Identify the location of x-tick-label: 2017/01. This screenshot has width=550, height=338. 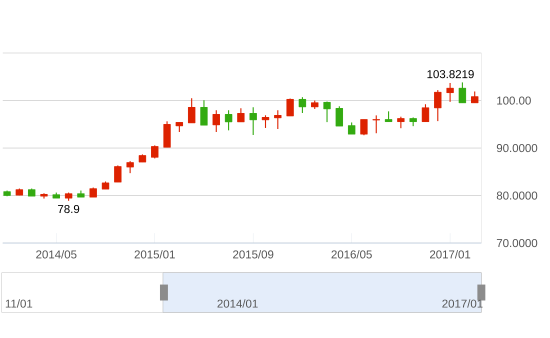
(450, 254).